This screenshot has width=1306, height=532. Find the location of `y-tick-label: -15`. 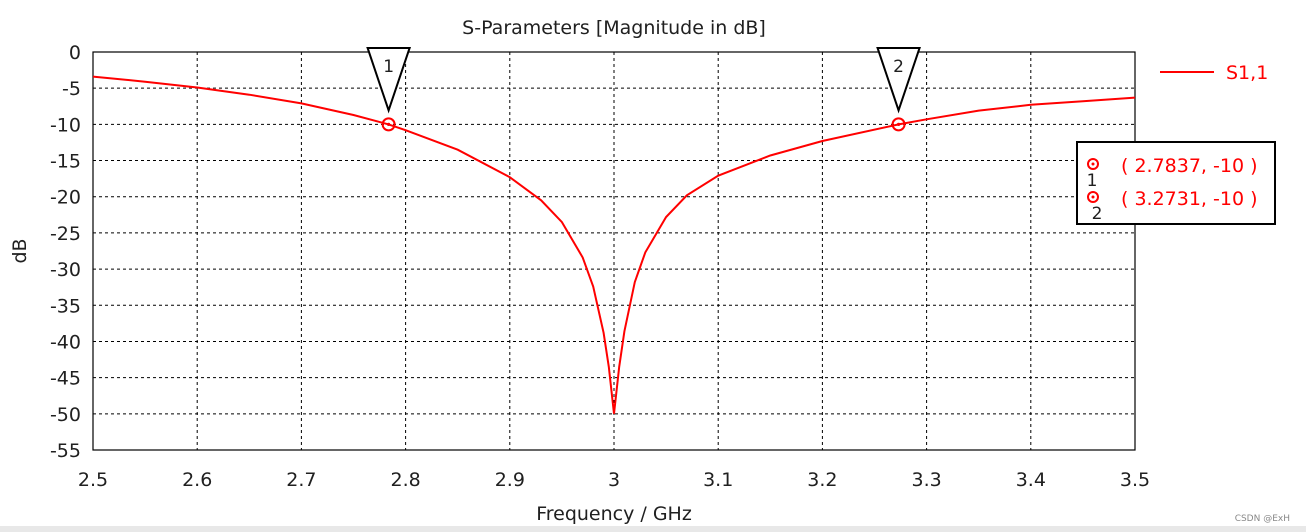

y-tick-label: -15 is located at coordinates (65, 162).